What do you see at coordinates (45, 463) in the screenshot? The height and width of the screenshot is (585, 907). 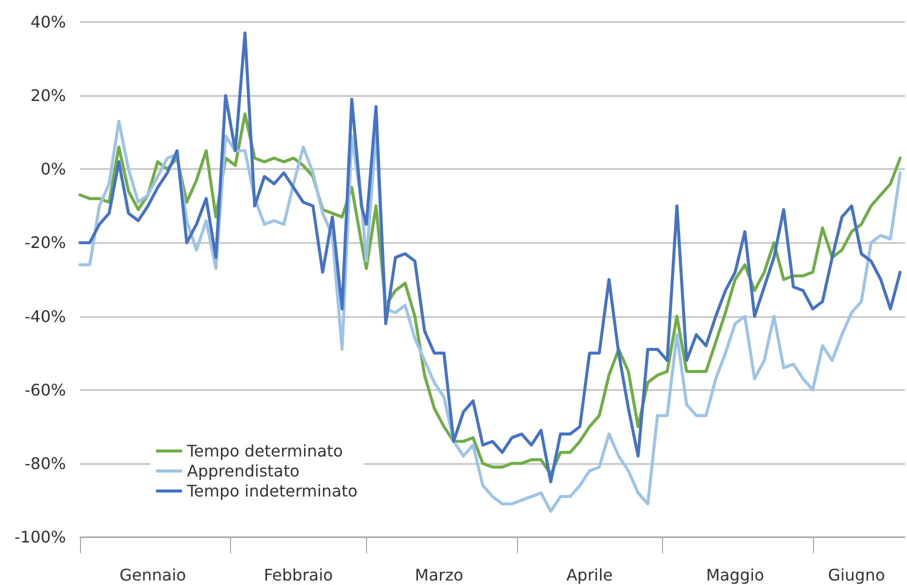 I see `y-tick-label: -80%` at bounding box center [45, 463].